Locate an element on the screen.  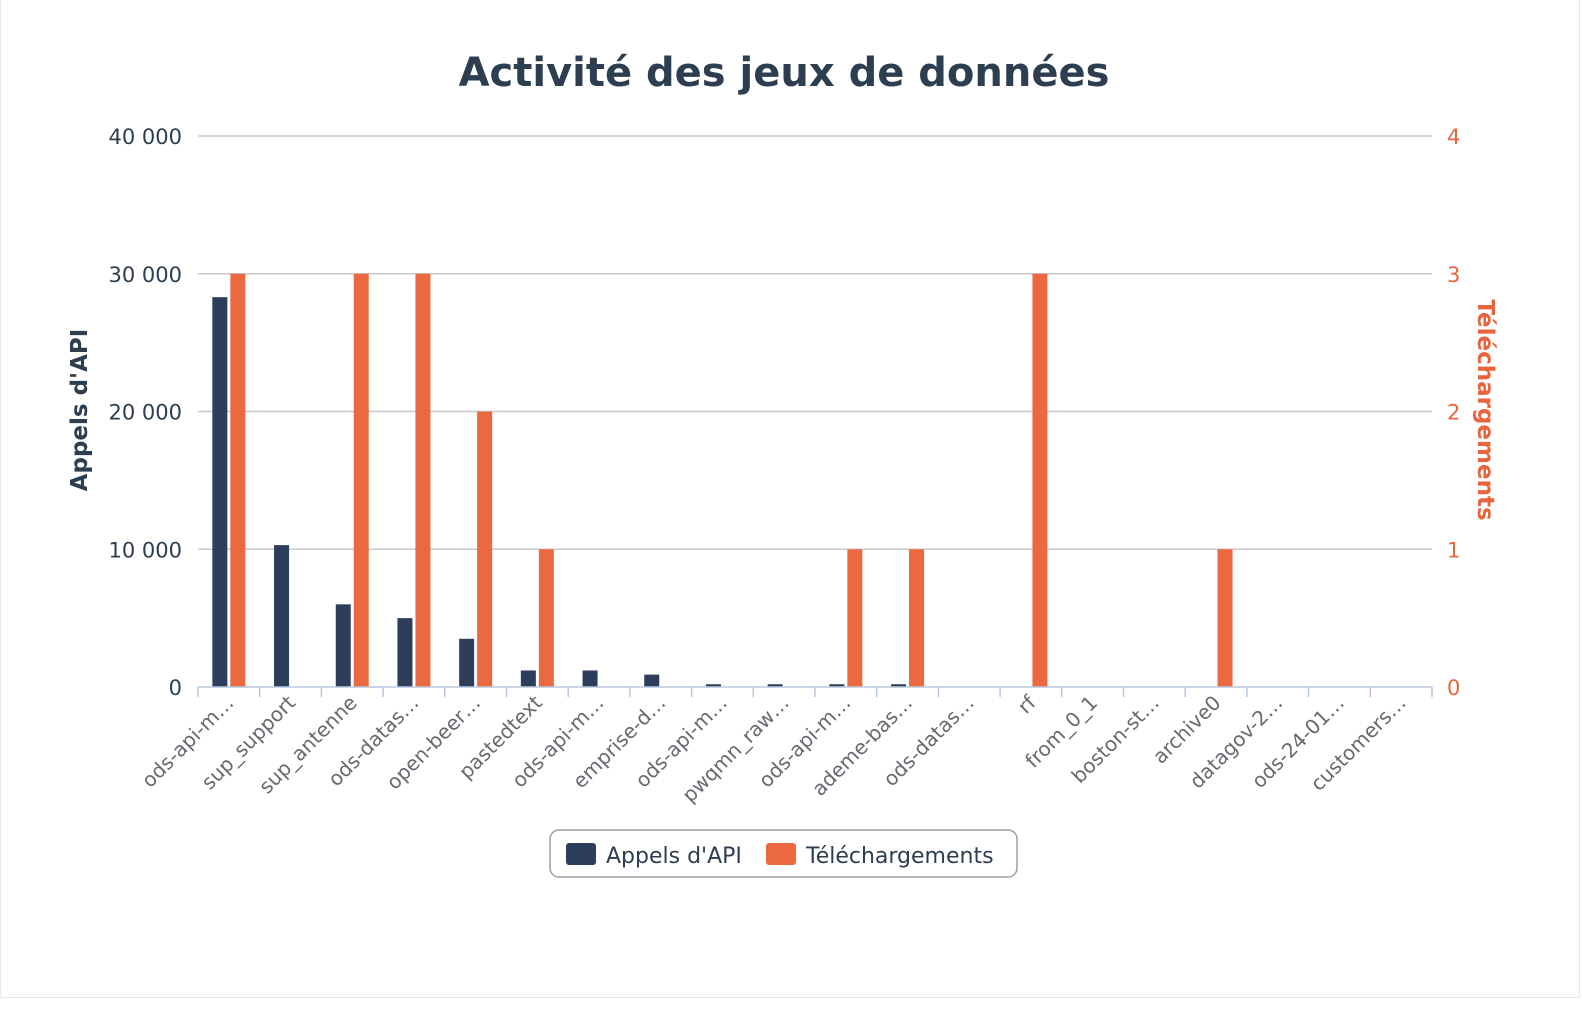
right-tick-label: 1 is located at coordinates (1453, 550).